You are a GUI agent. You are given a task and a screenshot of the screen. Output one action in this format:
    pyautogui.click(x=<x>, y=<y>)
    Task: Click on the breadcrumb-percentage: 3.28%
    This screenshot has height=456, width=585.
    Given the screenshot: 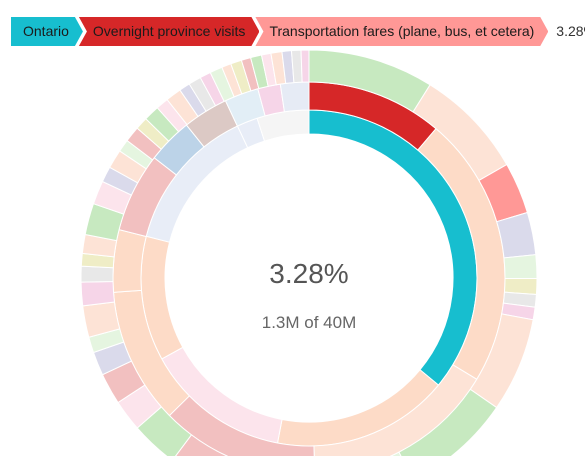 What is the action you would take?
    pyautogui.click(x=570, y=31)
    